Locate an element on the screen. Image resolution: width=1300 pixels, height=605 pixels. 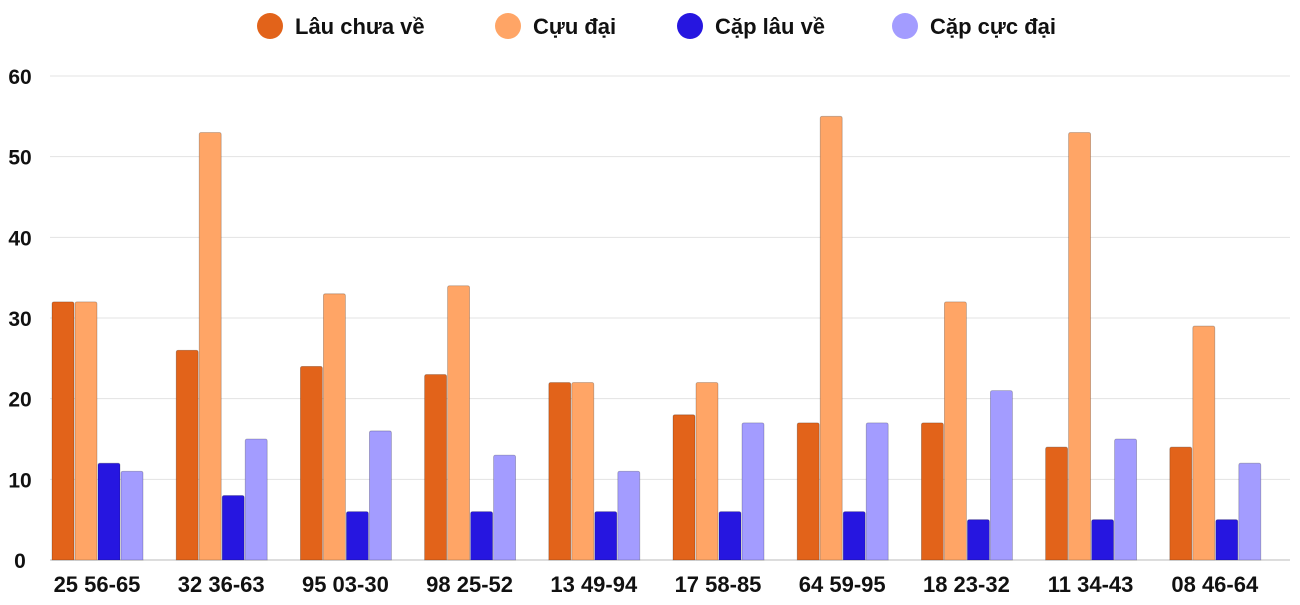
y-tick-label: 20 is located at coordinates (19, 400).